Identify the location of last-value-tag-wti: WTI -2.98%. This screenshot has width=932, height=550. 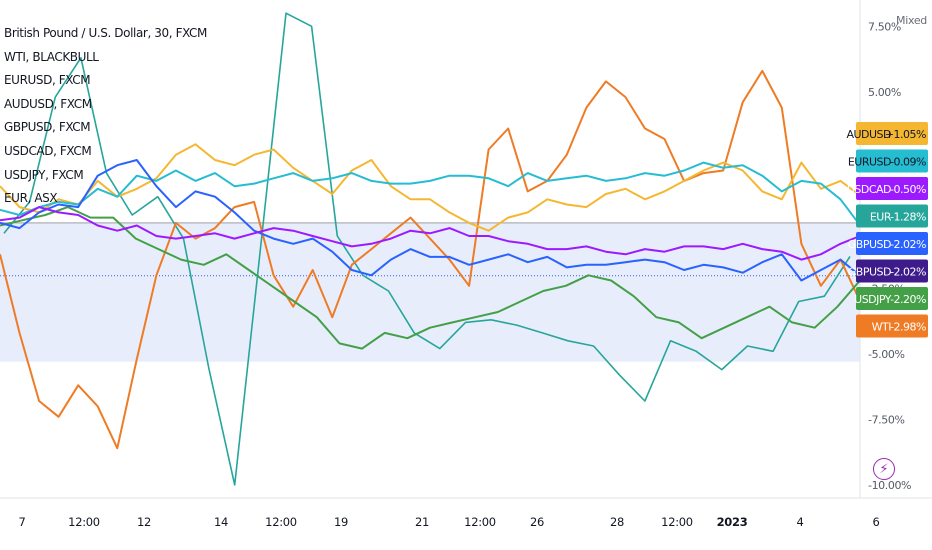
(892, 326).